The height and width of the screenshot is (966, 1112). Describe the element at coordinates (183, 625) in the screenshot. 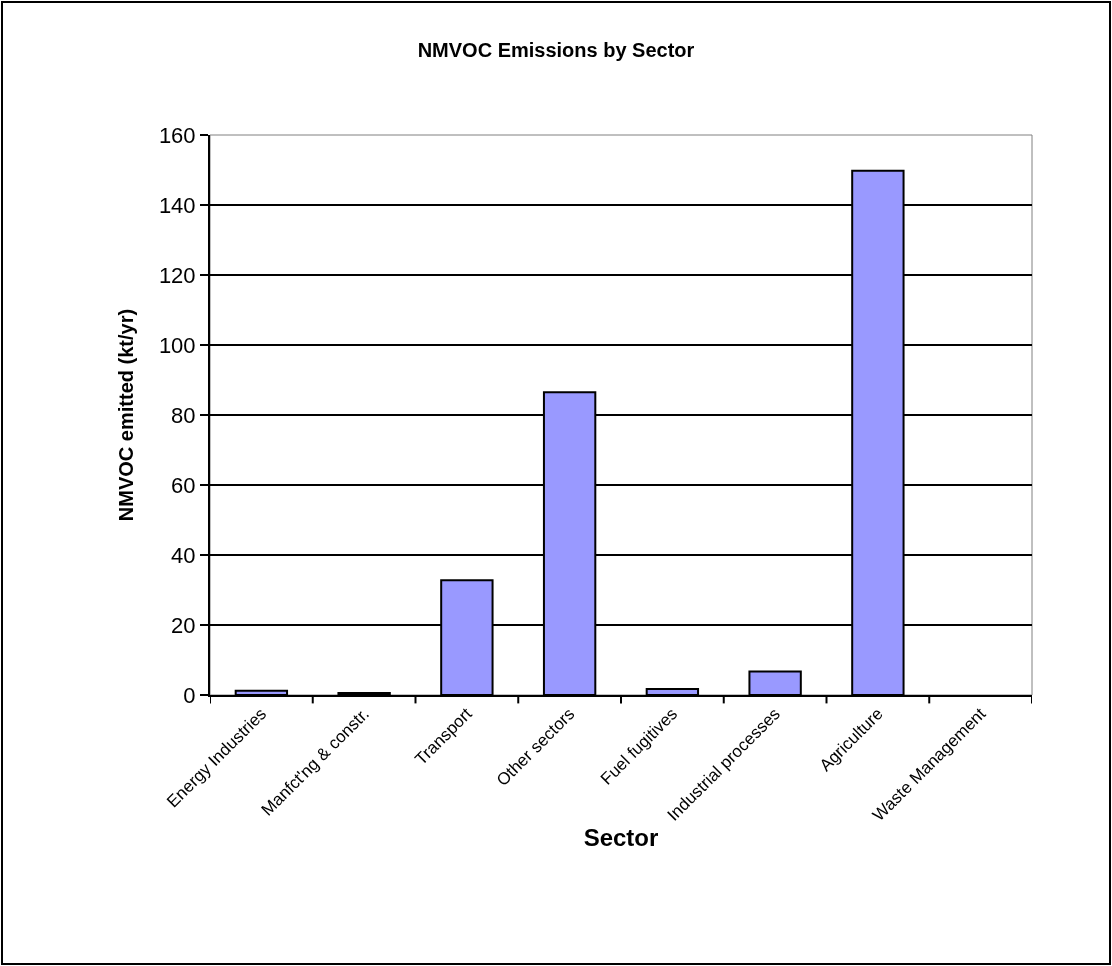

I see `y-tick-label: 20` at that location.